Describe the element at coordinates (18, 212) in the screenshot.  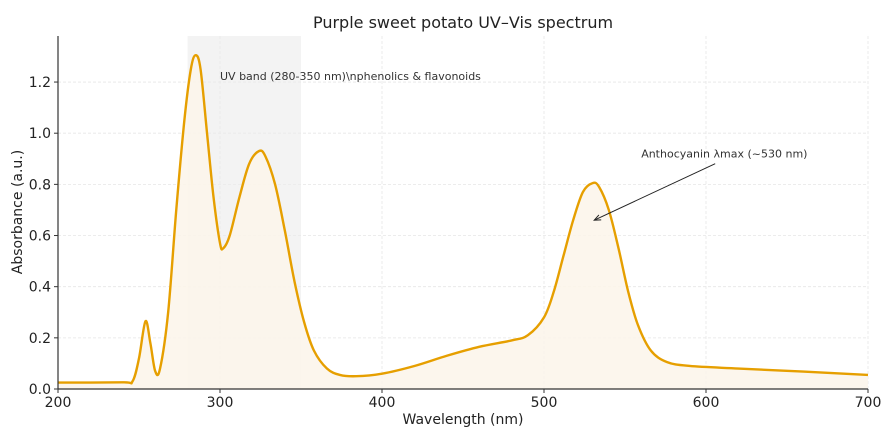
I see `y-axis-label: Absorbance (a.u.)` at that location.